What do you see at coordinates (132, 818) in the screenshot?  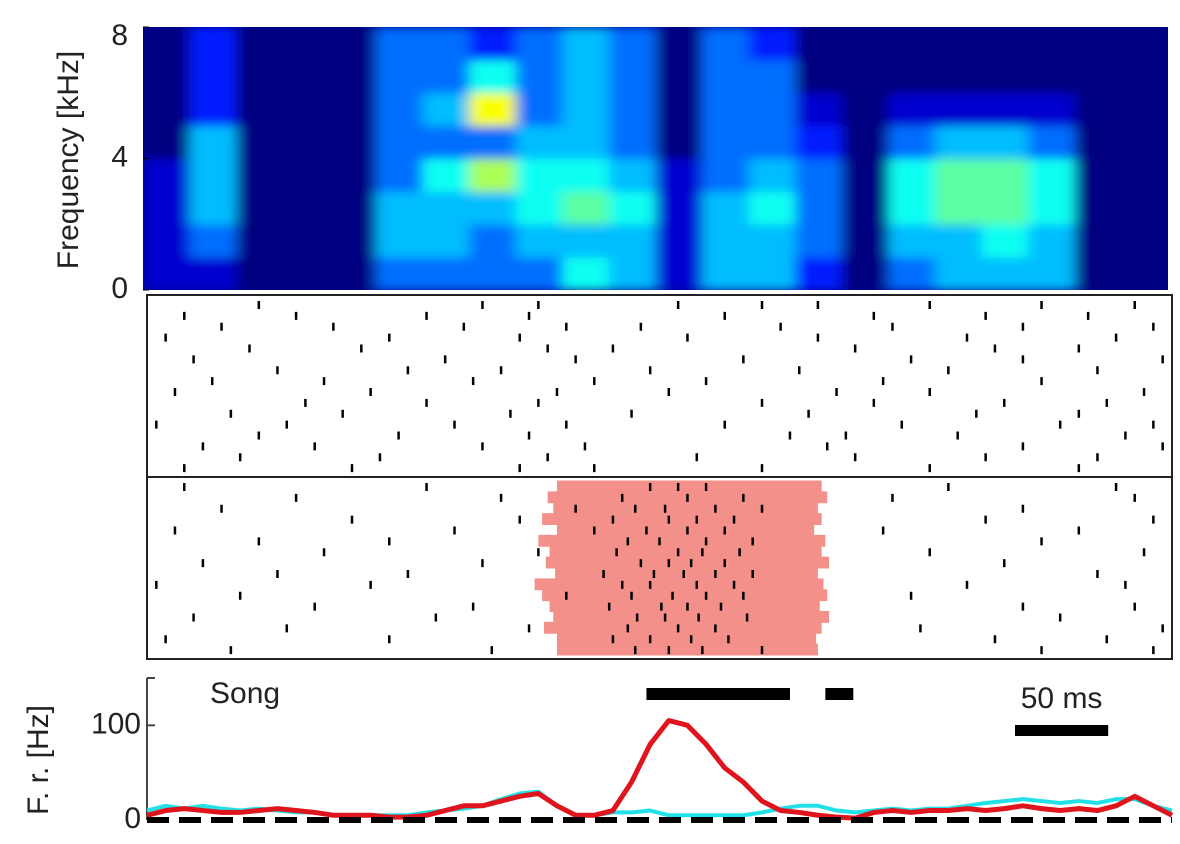 I see `y-tick-label: 0` at bounding box center [132, 818].